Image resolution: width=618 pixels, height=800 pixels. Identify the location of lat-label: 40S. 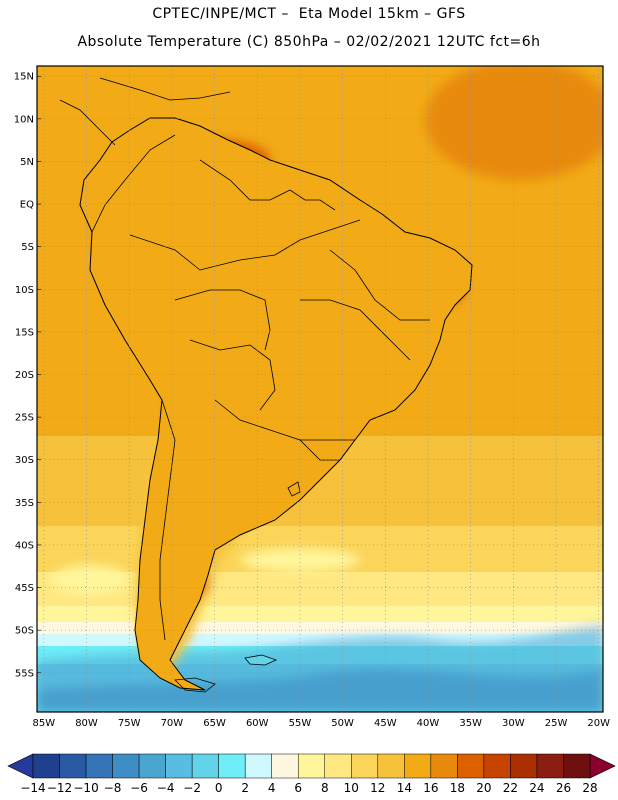
(24, 545).